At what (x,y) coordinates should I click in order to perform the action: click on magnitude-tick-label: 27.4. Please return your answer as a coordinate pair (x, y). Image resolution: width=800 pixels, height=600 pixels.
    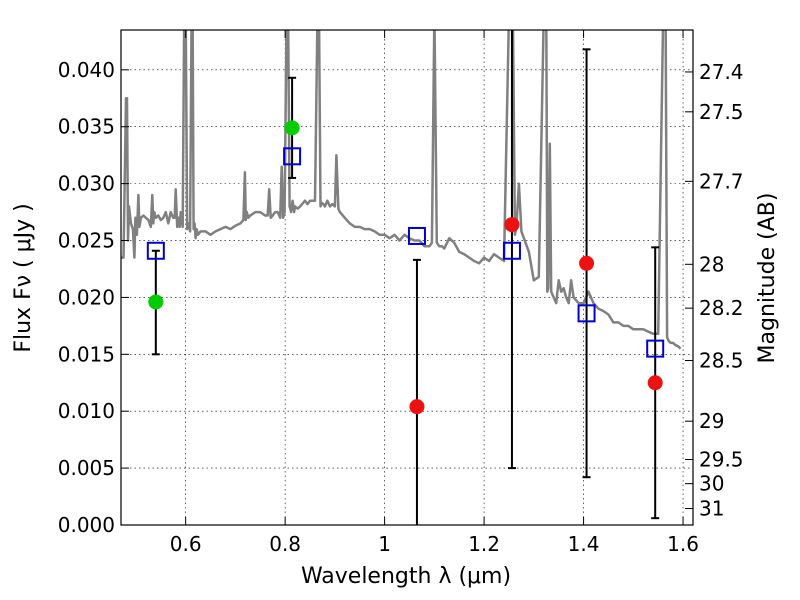
    Looking at the image, I should click on (721, 72).